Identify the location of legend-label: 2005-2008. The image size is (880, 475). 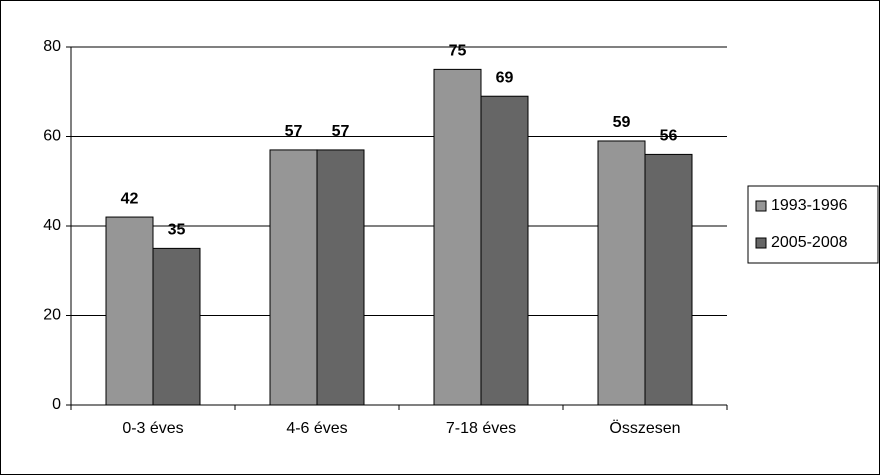
(809, 242).